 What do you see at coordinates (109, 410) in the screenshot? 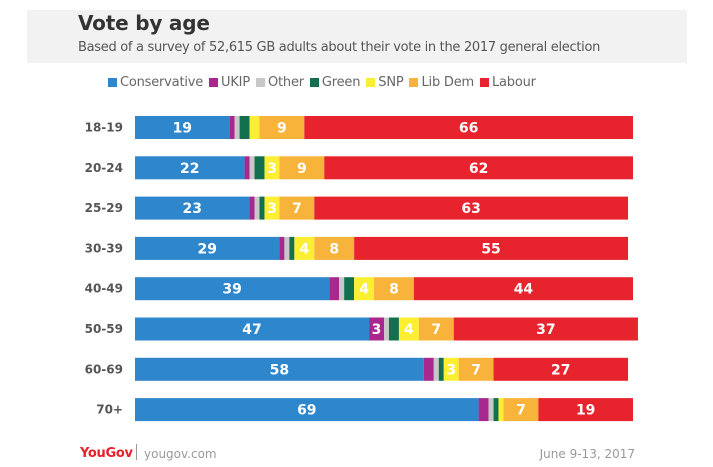
I see `category-label: 70+` at bounding box center [109, 410].